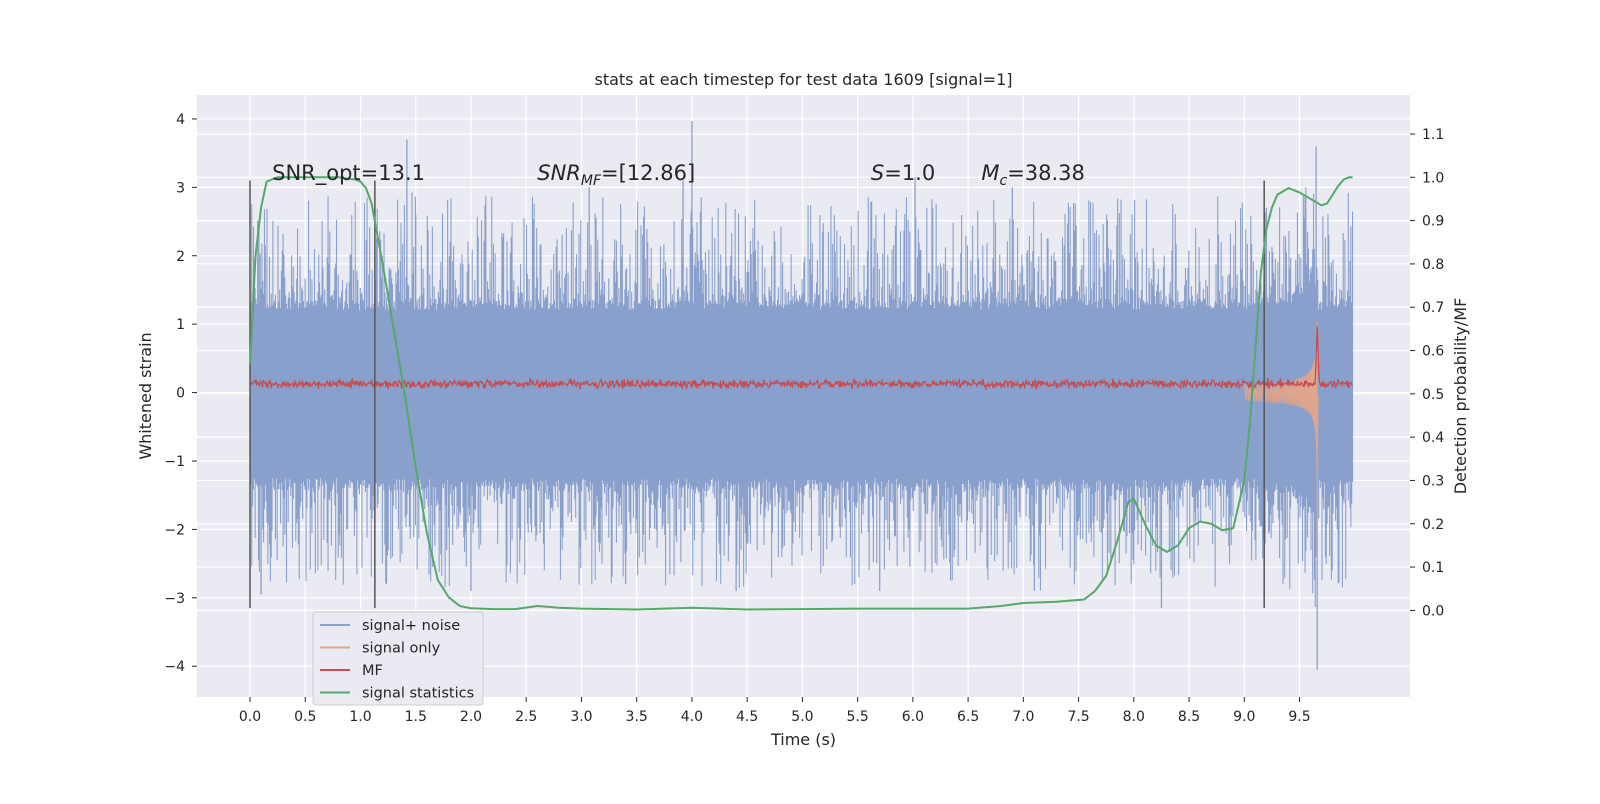 Image resolution: width=1600 pixels, height=804 pixels. Describe the element at coordinates (1433, 178) in the screenshot. I see `y-right-tick-label: 1.0` at that location.